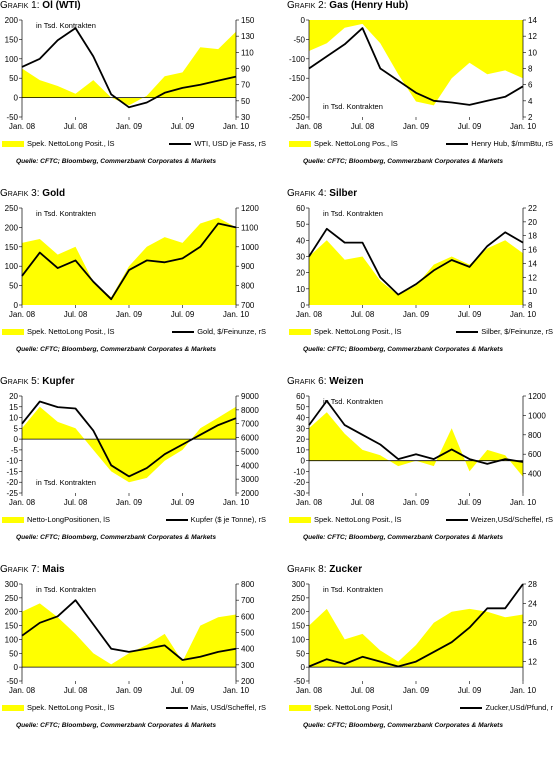 The height and width of the screenshot is (761, 557). I want to click on legend-item-line: Henry Hub, $/mmBtu, rS, so click(499, 143).